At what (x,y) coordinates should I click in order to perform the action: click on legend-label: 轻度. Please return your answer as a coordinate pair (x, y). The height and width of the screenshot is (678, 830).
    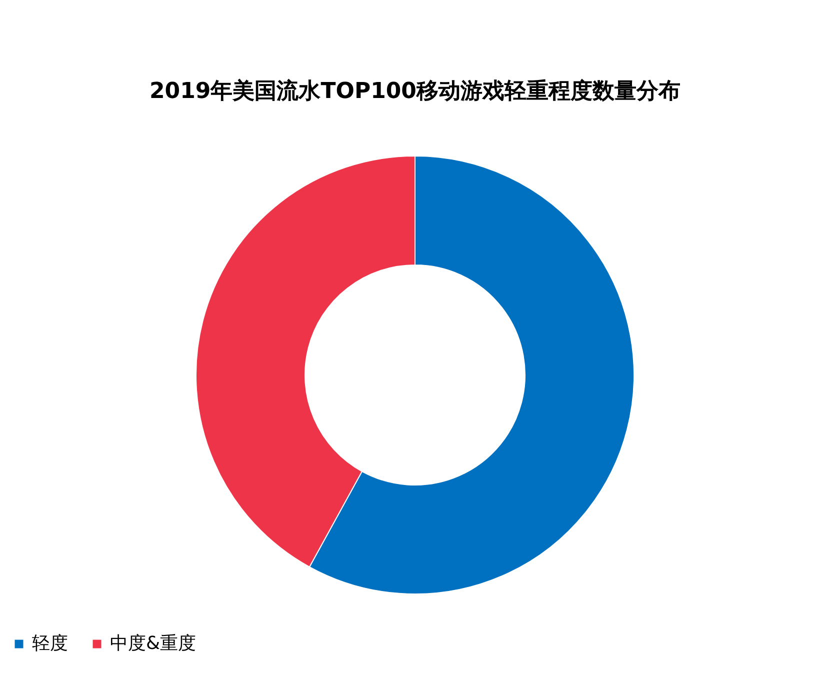
    Looking at the image, I should click on (50, 643).